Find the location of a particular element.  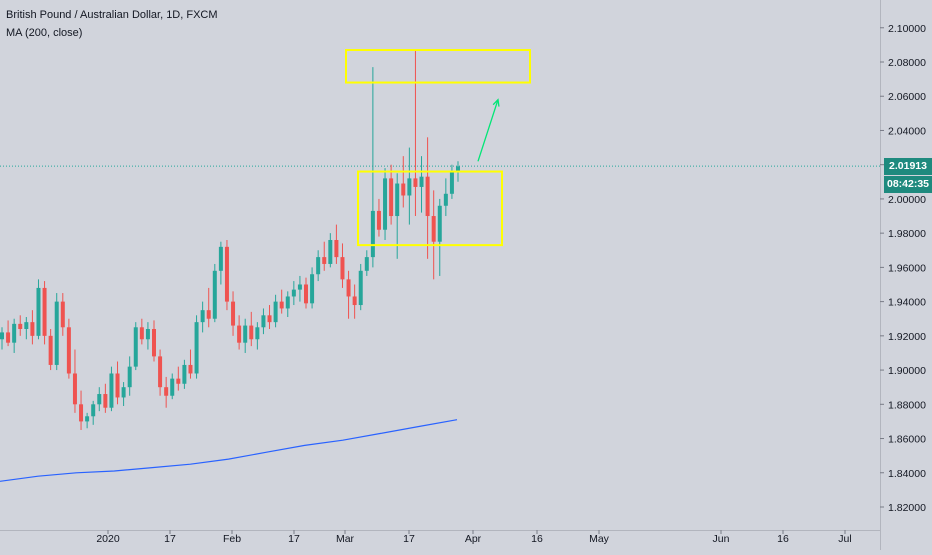

time-axis-label: Mar is located at coordinates (345, 539).